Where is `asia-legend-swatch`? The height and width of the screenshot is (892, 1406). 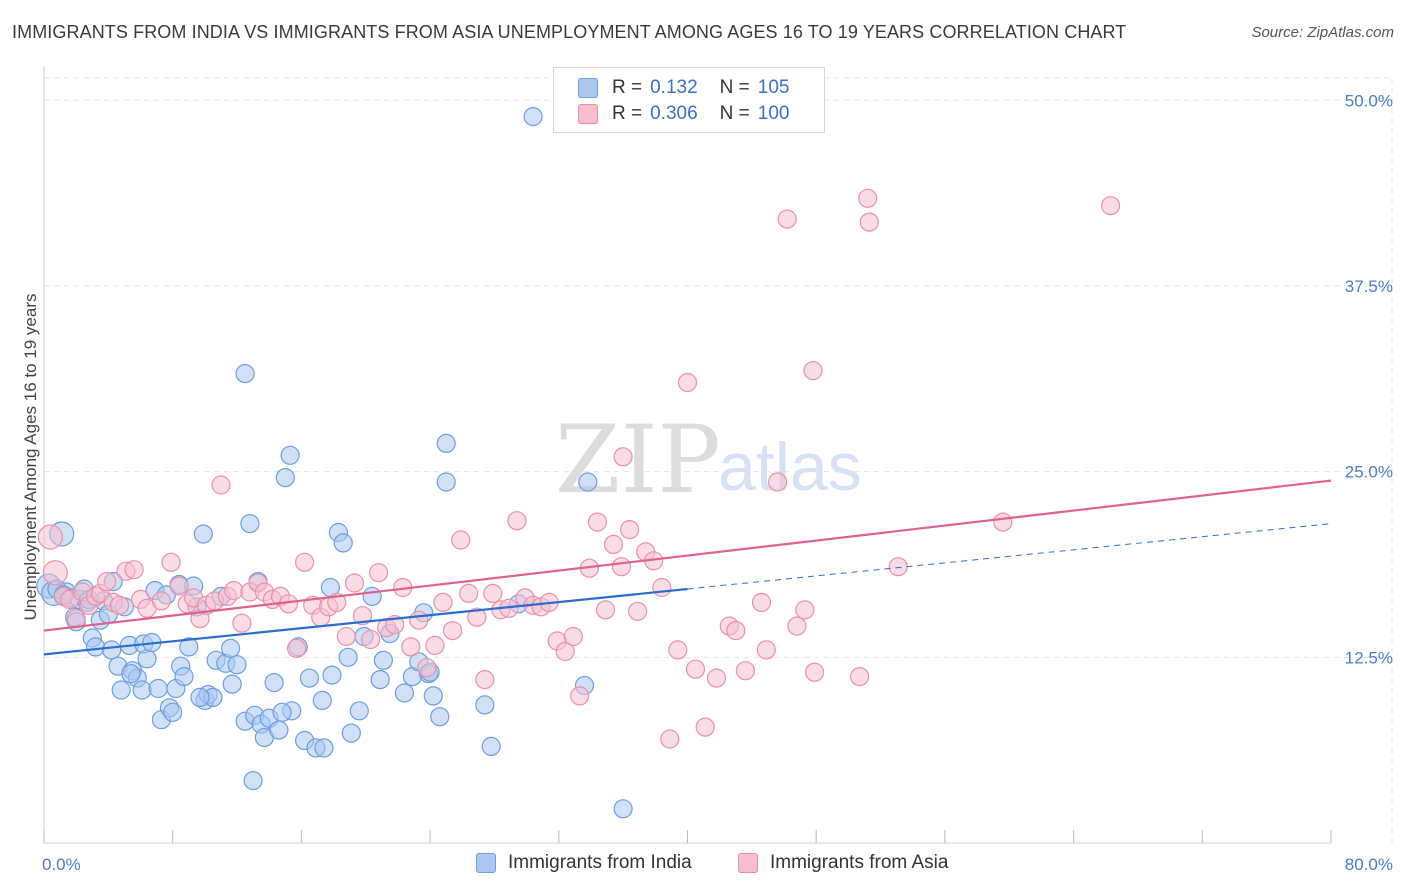 asia-legend-swatch is located at coordinates (748, 863).